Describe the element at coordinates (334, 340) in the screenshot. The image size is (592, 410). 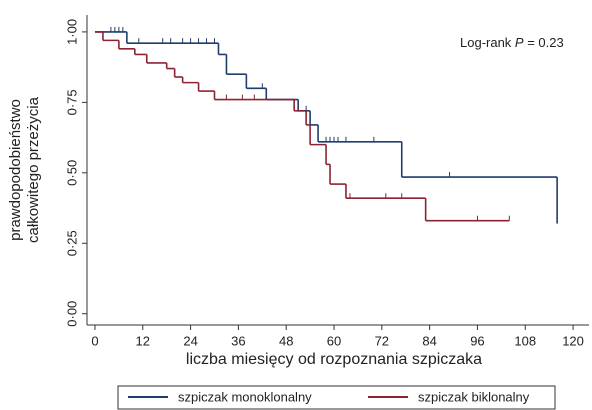
I see `x-tick-label: 60` at that location.